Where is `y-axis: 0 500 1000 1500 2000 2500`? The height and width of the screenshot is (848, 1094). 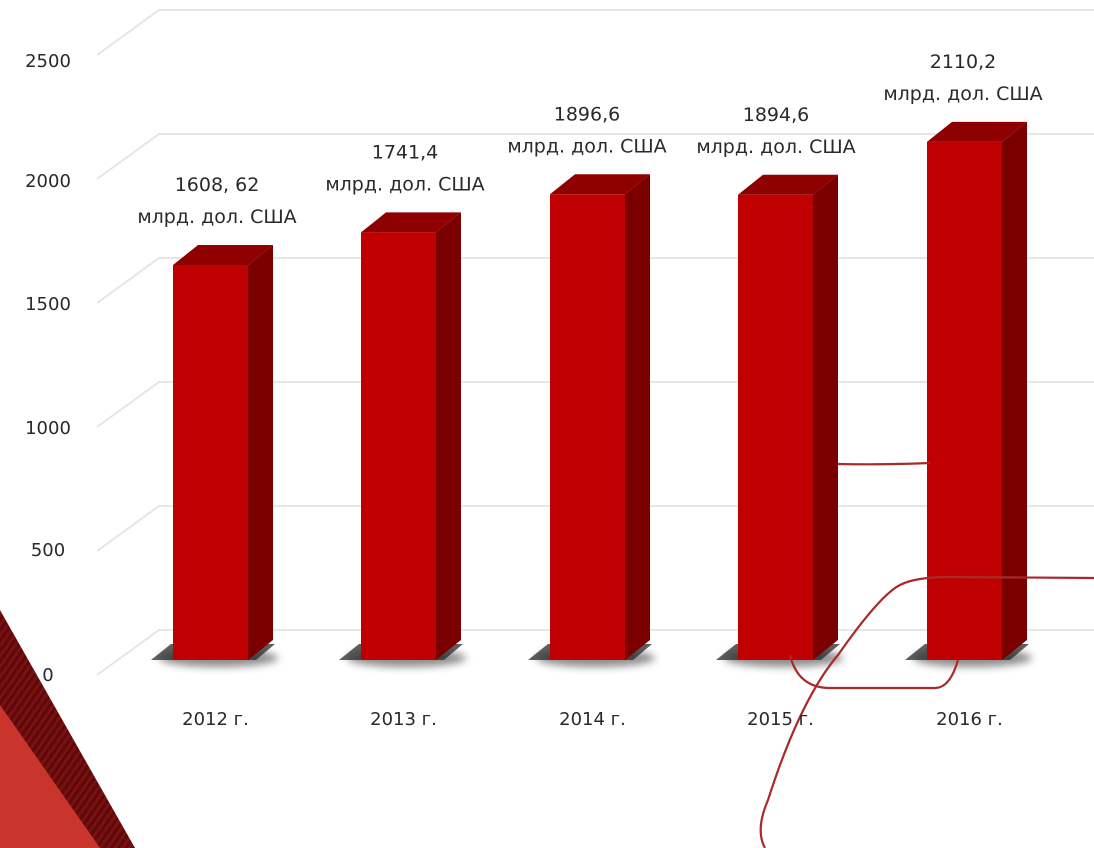 y-axis: 0 500 1000 1500 2000 2500 is located at coordinates (48, 368).